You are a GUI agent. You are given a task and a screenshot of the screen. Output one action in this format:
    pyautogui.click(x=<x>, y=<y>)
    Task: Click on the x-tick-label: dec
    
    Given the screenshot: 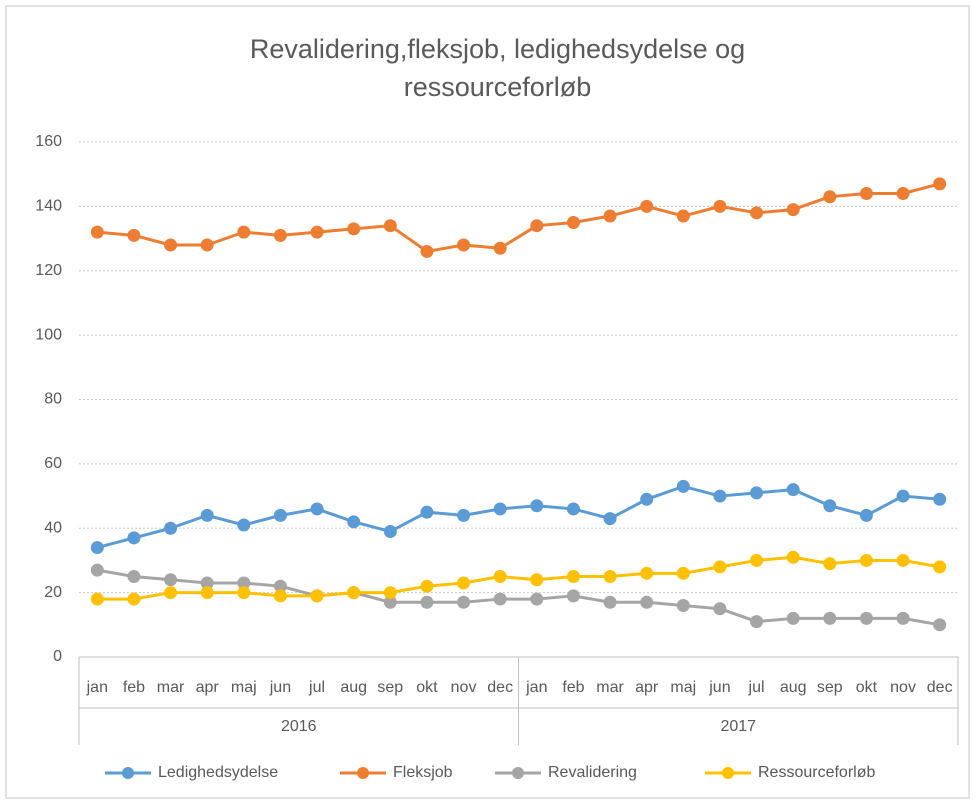 What is the action you would take?
    pyautogui.click(x=940, y=687)
    